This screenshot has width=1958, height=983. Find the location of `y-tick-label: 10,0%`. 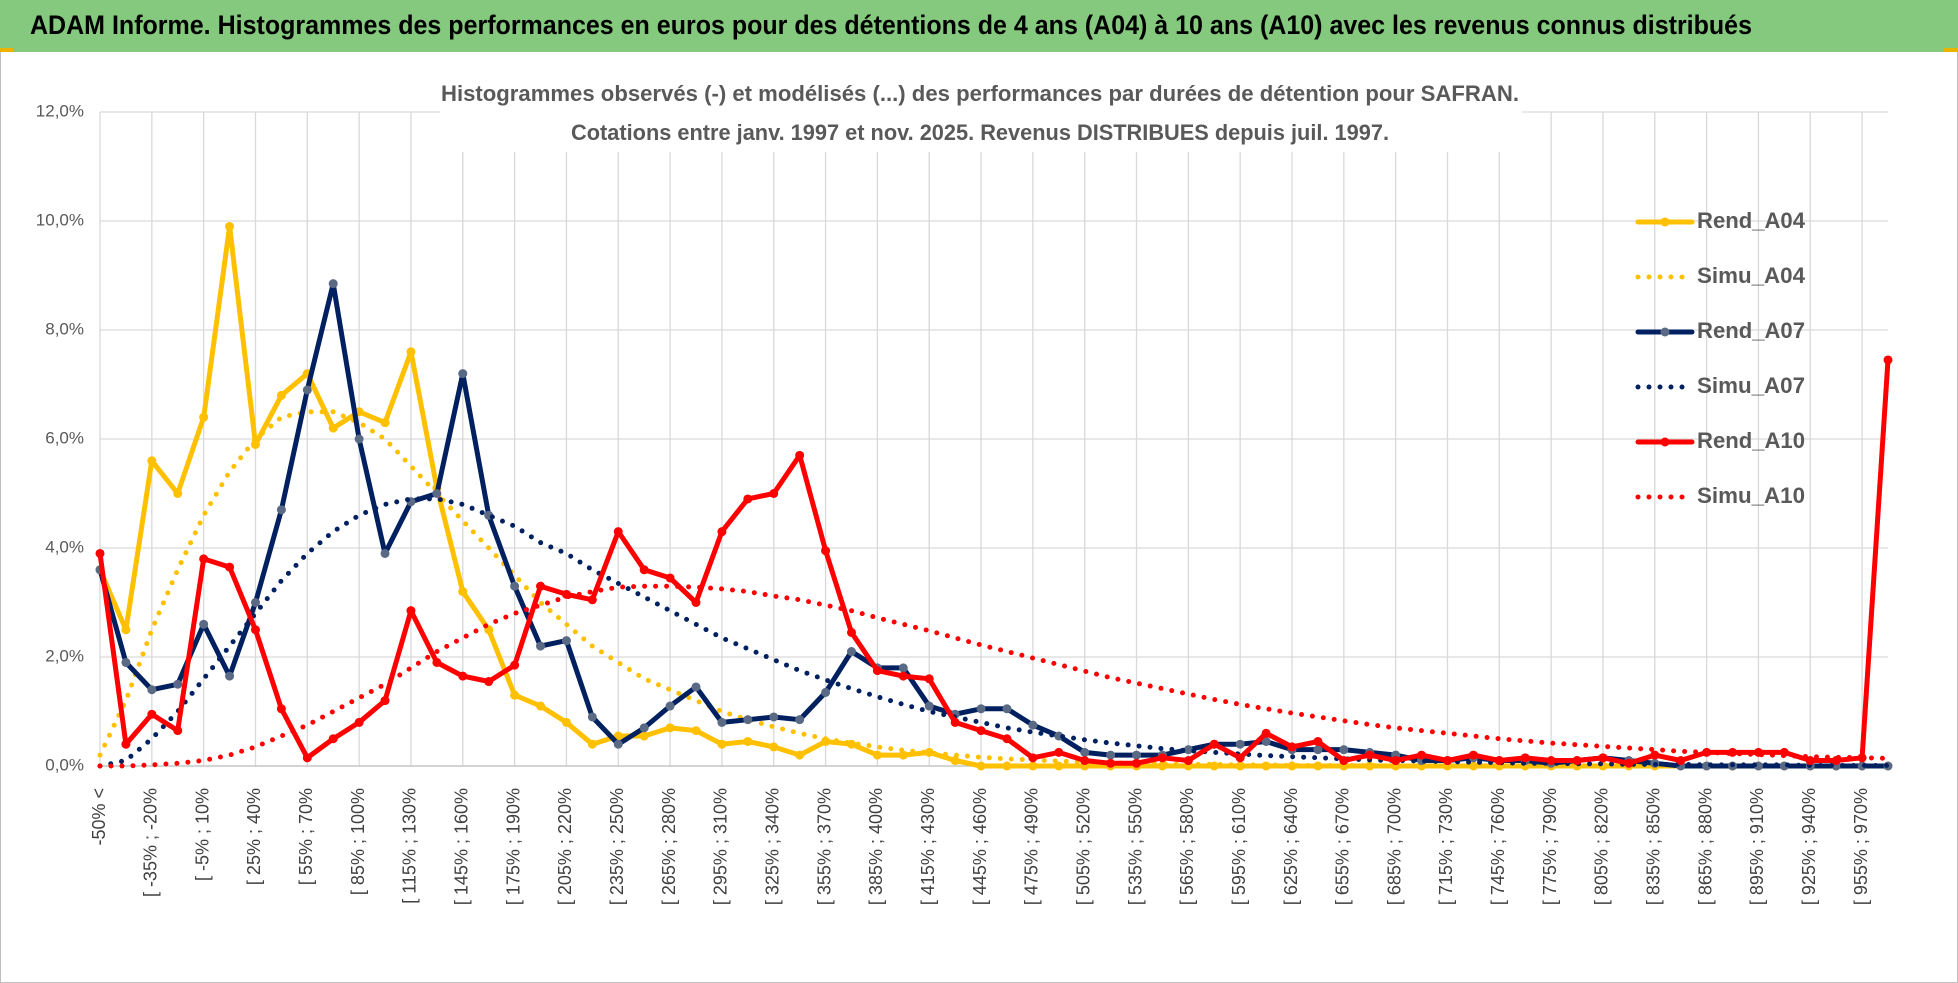

y-tick-label: 10,0% is located at coordinates (60, 219).